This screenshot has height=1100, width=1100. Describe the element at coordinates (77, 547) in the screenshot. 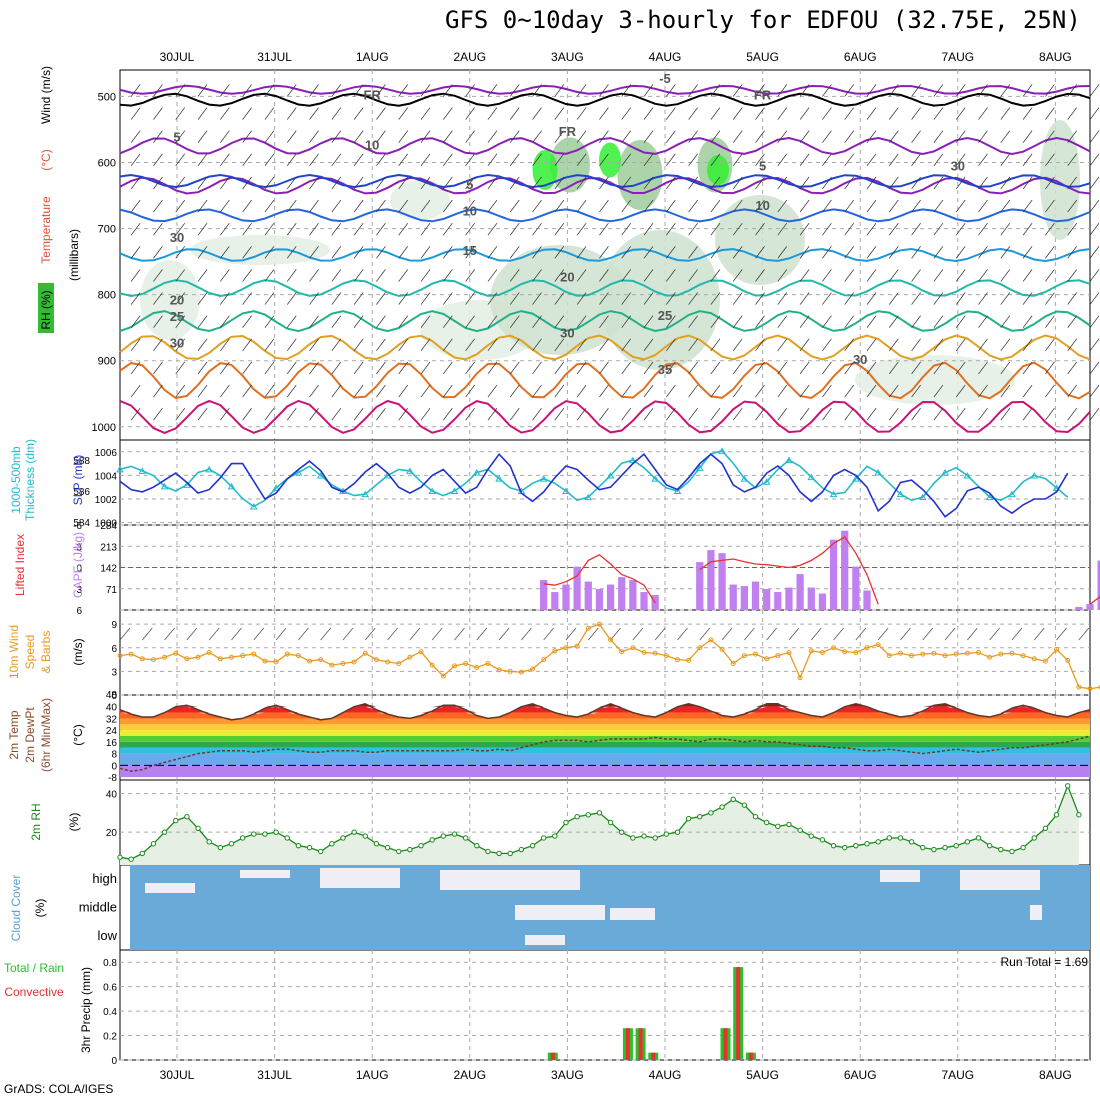

I see `li-tick-label: -3` at that location.